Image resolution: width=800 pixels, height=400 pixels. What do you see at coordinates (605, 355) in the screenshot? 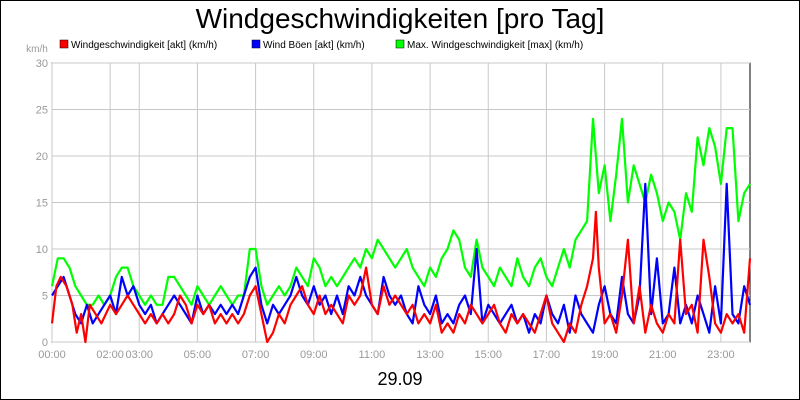
I see `x-tick-label: 19:00` at bounding box center [605, 355].